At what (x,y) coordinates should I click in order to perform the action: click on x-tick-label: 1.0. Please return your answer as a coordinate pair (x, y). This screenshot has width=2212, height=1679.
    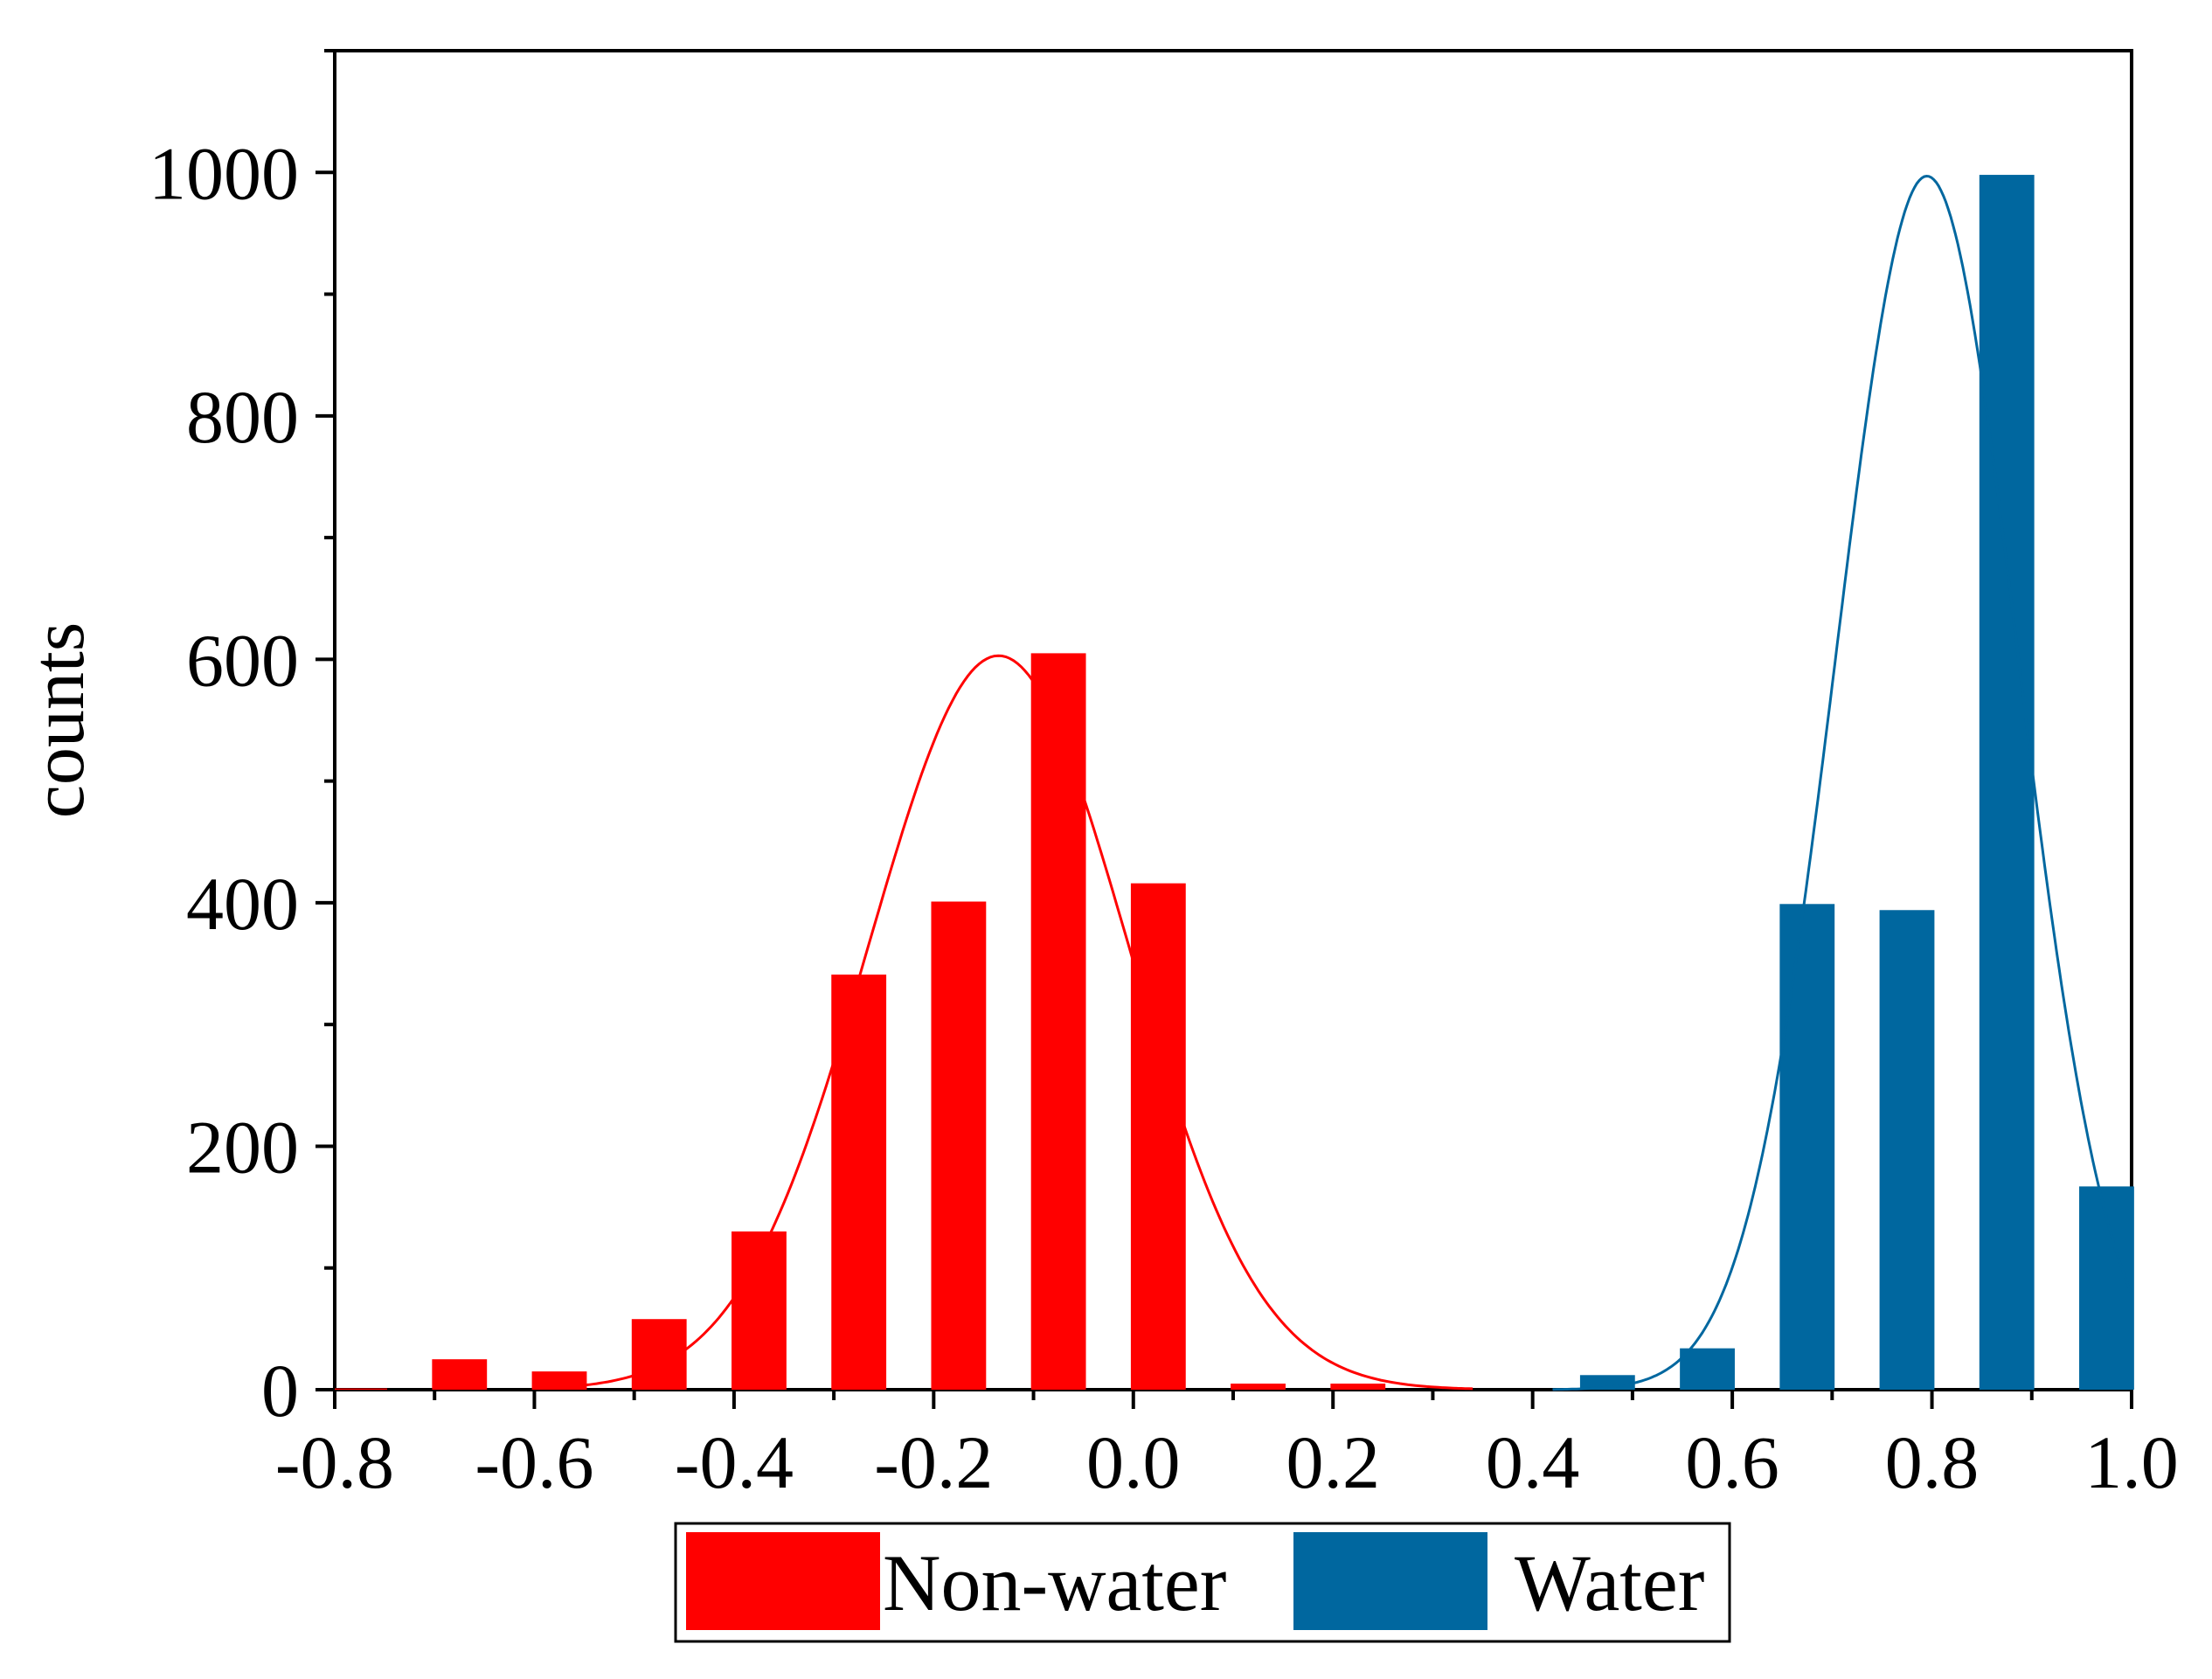
    Looking at the image, I should click on (2131, 1462).